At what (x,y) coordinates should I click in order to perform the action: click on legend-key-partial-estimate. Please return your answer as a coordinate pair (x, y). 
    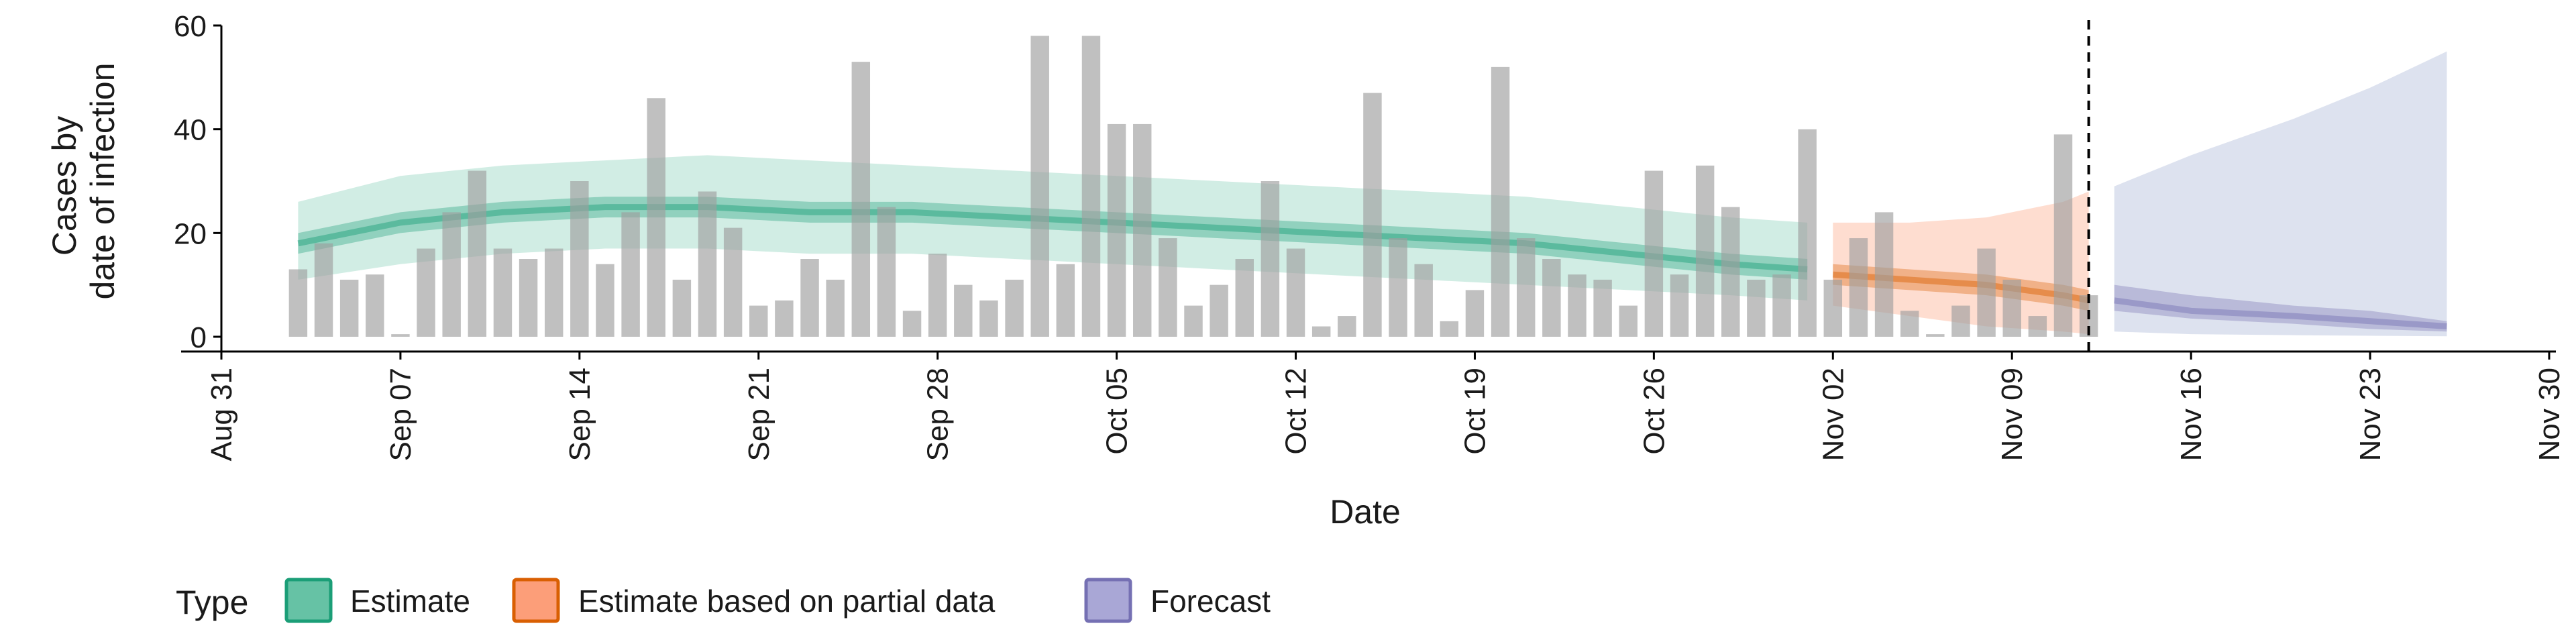
    Looking at the image, I should click on (536, 600).